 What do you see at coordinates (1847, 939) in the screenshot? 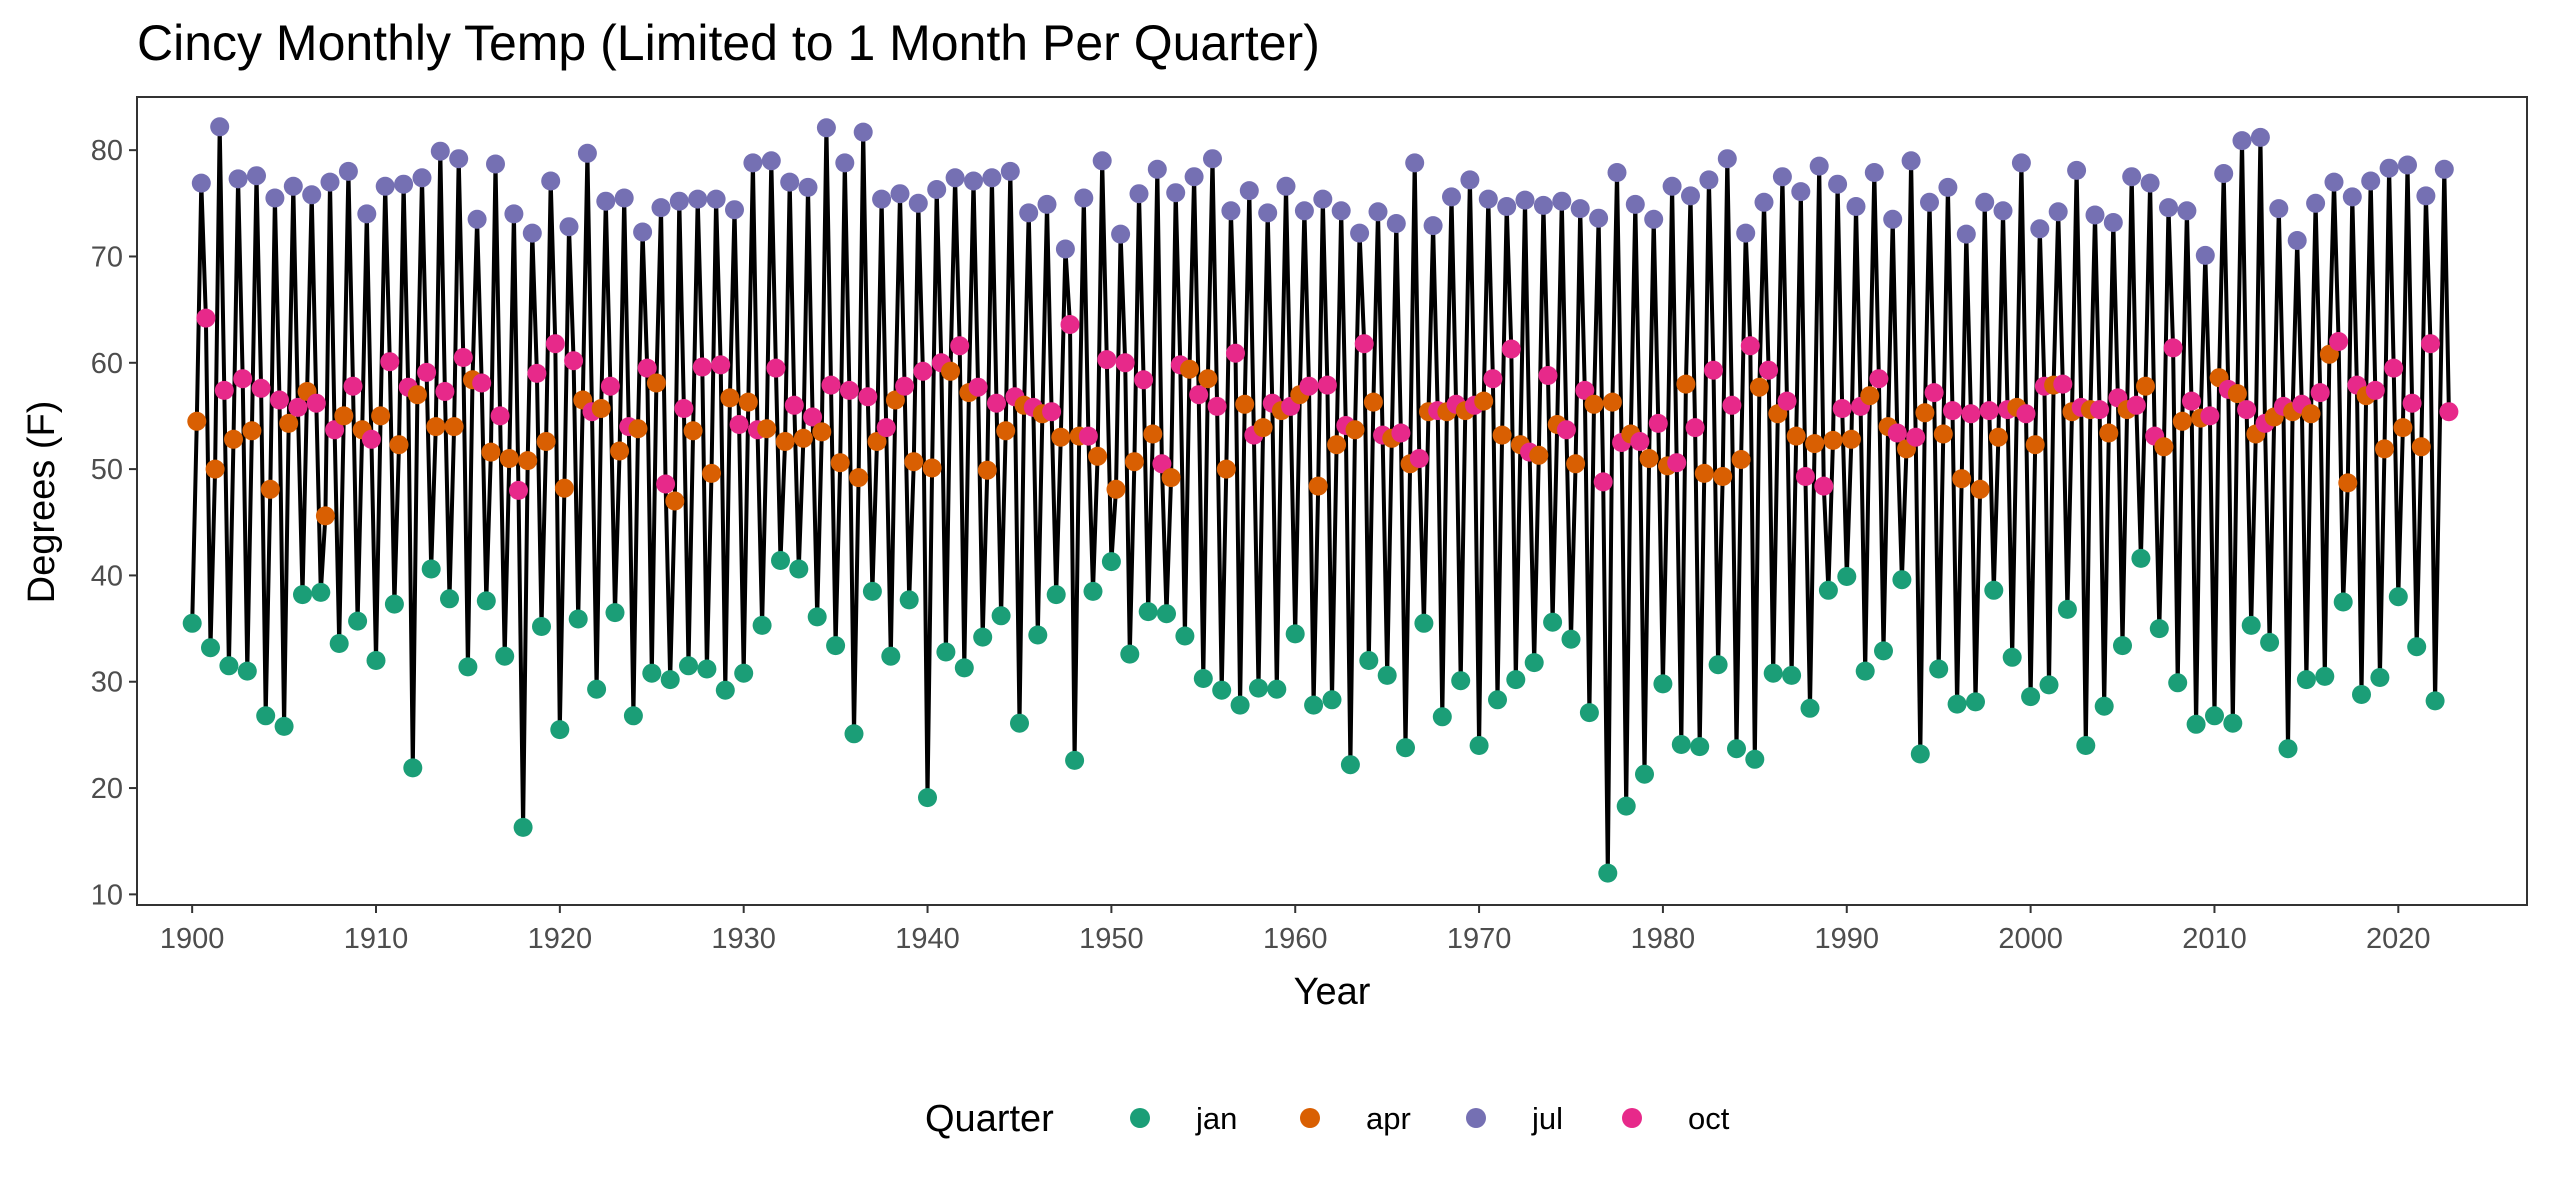
I see `x-tick-label: 1990` at bounding box center [1847, 939].